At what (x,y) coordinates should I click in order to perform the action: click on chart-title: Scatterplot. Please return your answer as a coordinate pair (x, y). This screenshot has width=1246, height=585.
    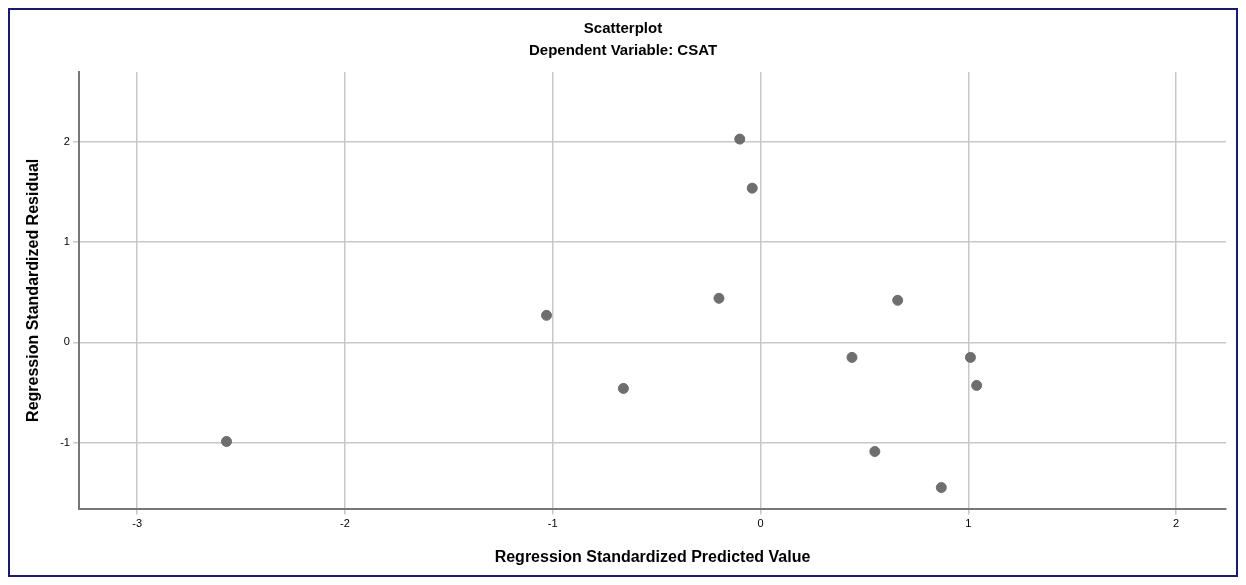
    Looking at the image, I should click on (623, 28).